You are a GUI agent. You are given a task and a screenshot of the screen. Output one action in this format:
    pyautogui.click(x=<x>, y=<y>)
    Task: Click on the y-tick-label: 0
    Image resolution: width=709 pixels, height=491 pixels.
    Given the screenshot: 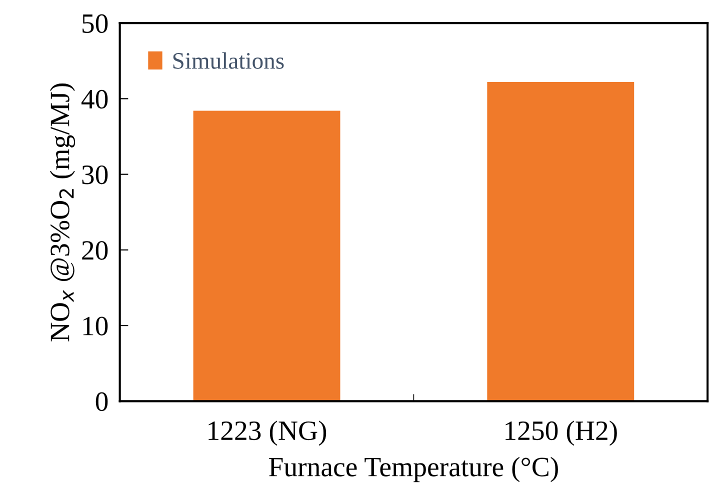 What is the action you would take?
    pyautogui.click(x=102, y=402)
    